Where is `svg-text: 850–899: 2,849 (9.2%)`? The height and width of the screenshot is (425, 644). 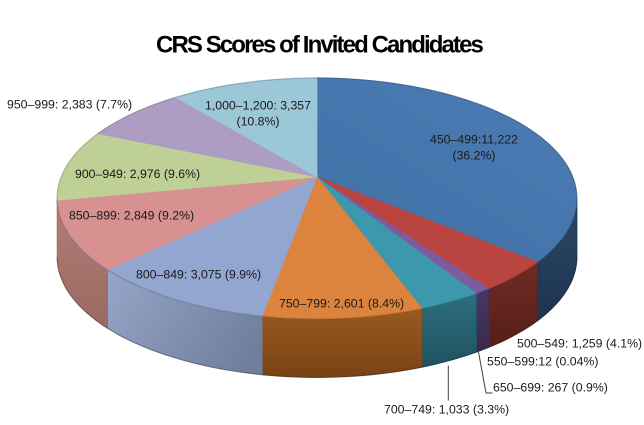
svg-text: 850–899: 2,849 (9.2%) is located at coordinates (131, 216).